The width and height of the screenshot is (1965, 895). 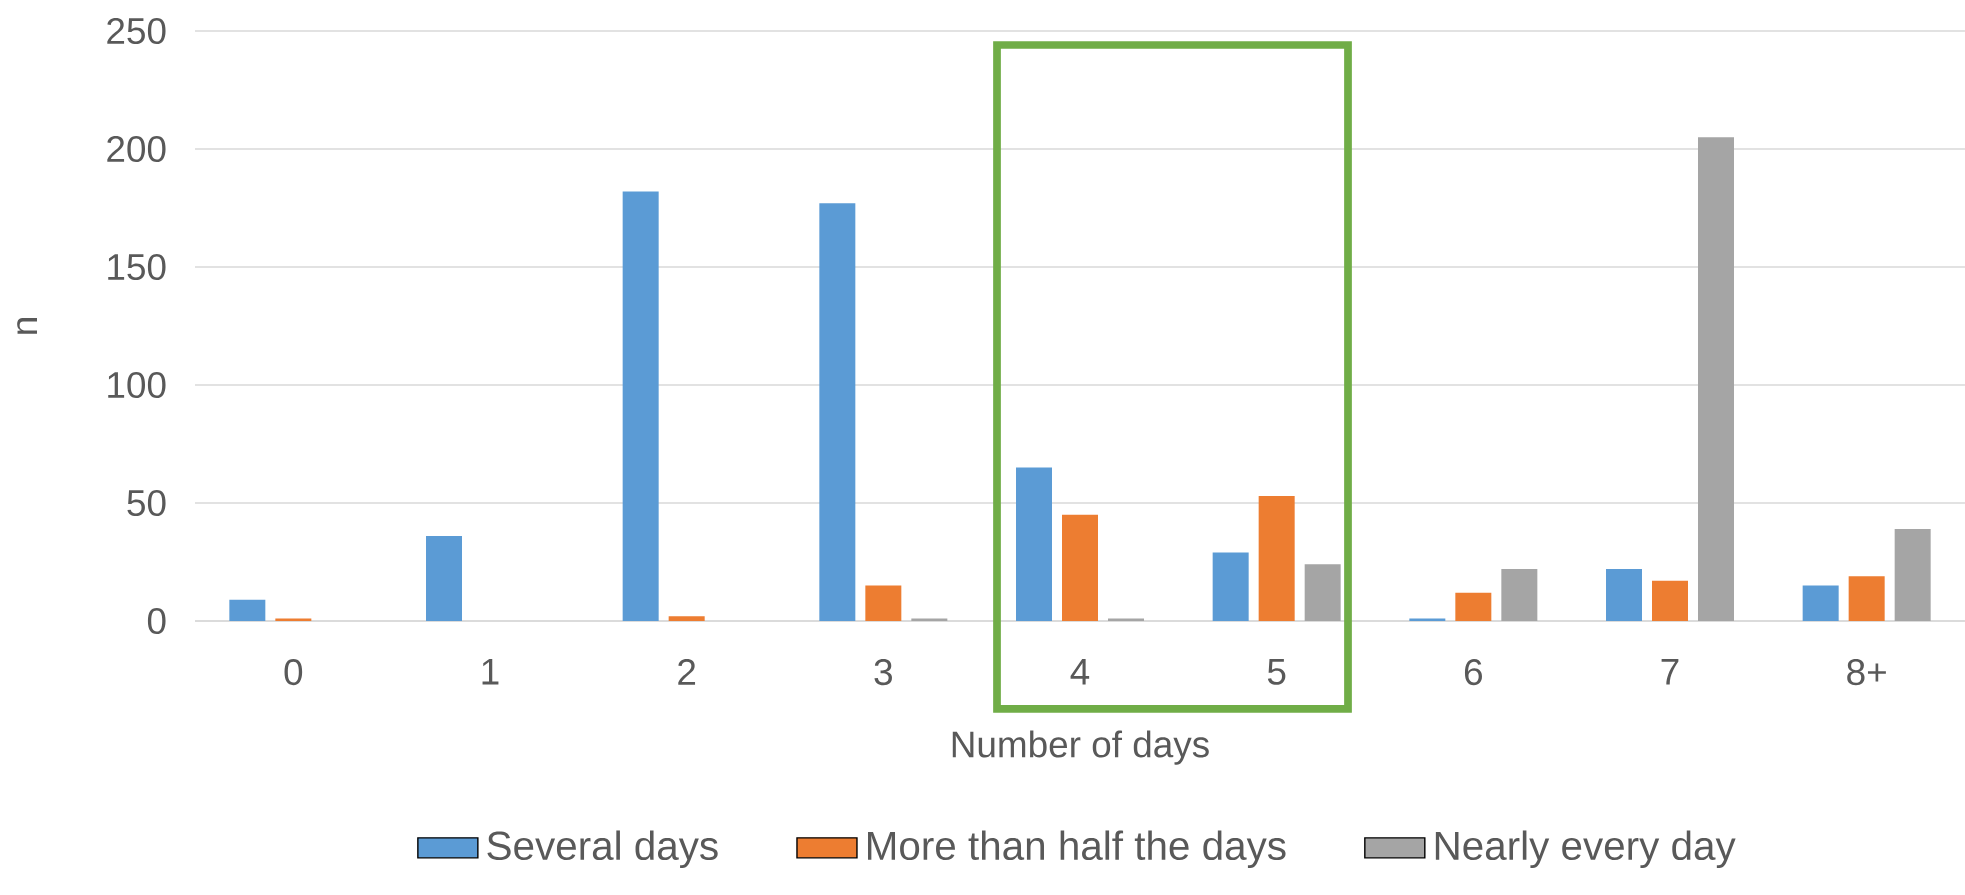 What do you see at coordinates (602, 849) in the screenshot?
I see `legend-label: Several days` at bounding box center [602, 849].